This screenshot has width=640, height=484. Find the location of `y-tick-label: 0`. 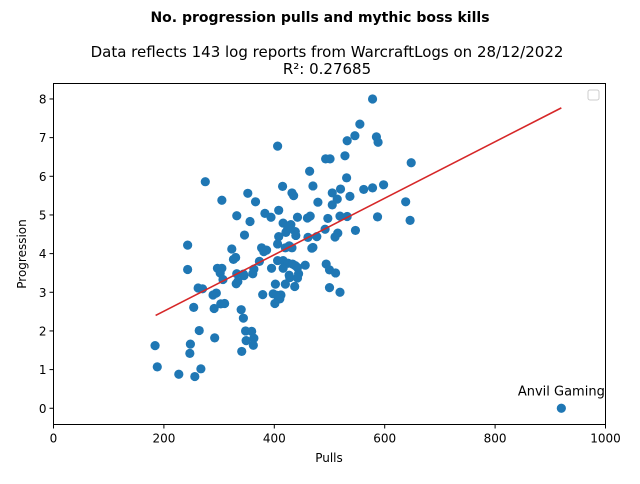

y-tick-label: 0 is located at coordinates (43, 409).